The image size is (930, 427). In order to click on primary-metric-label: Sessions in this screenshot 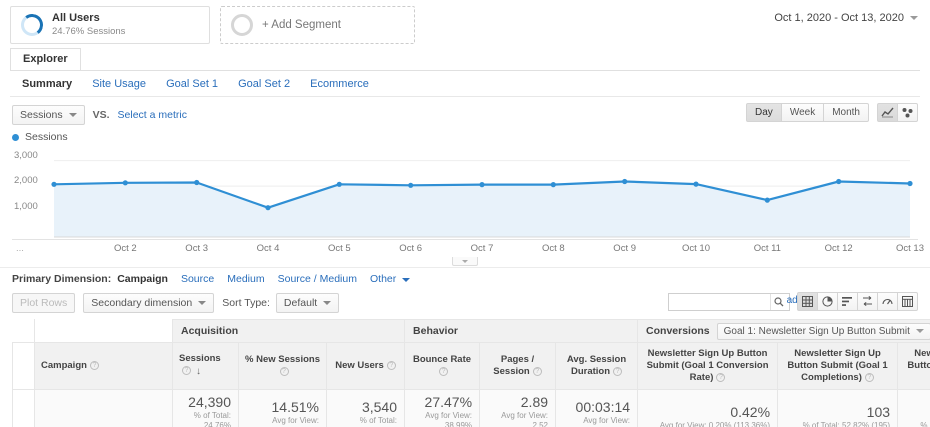, I will do `click(41, 115)`.